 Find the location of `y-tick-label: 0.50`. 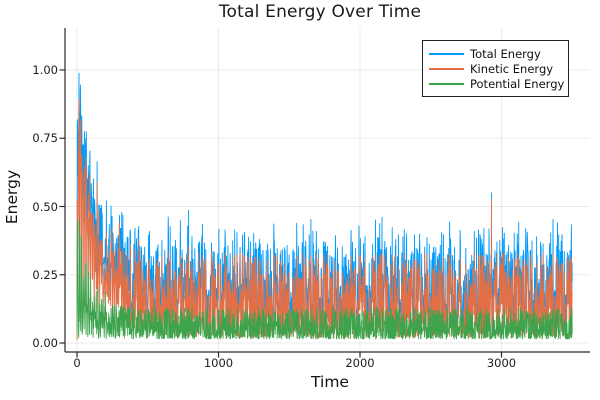

y-tick-label: 0.50 is located at coordinates (45, 206).